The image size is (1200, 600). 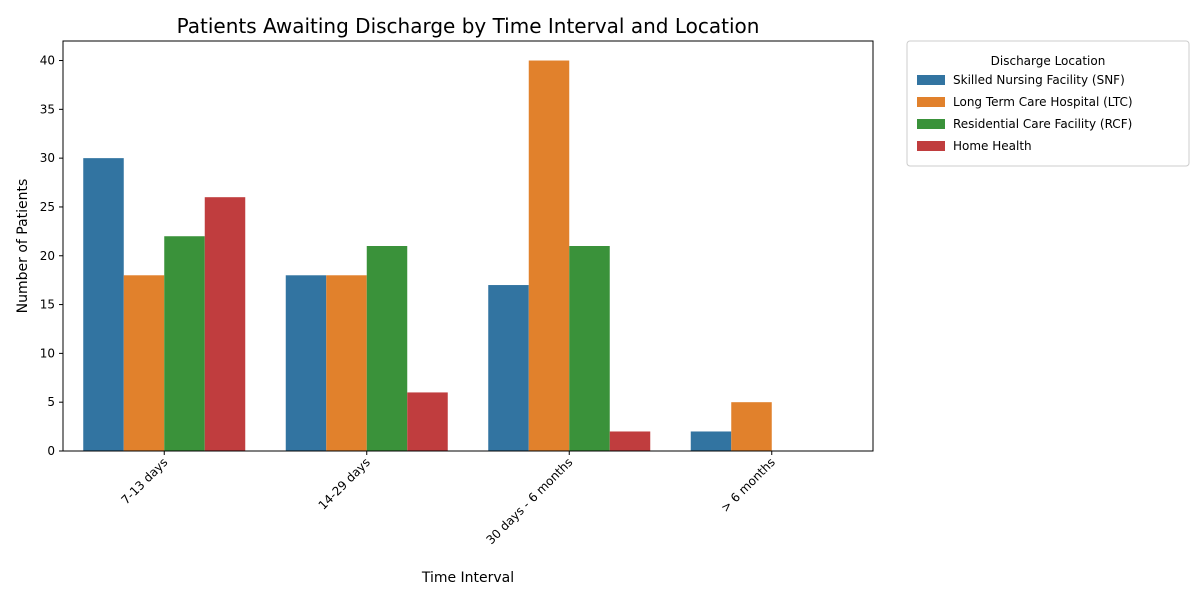 I want to click on y-tick-label: 15, so click(x=47, y=305).